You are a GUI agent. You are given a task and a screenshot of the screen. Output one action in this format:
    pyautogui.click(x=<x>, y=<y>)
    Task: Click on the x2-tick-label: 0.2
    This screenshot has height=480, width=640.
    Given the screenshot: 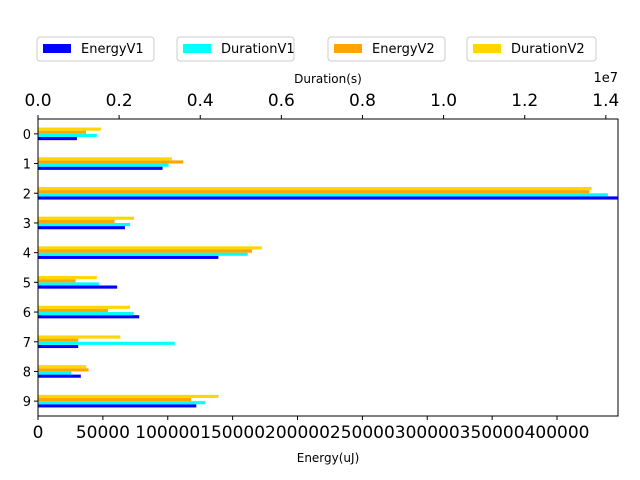 What is the action you would take?
    pyautogui.click(x=119, y=101)
    